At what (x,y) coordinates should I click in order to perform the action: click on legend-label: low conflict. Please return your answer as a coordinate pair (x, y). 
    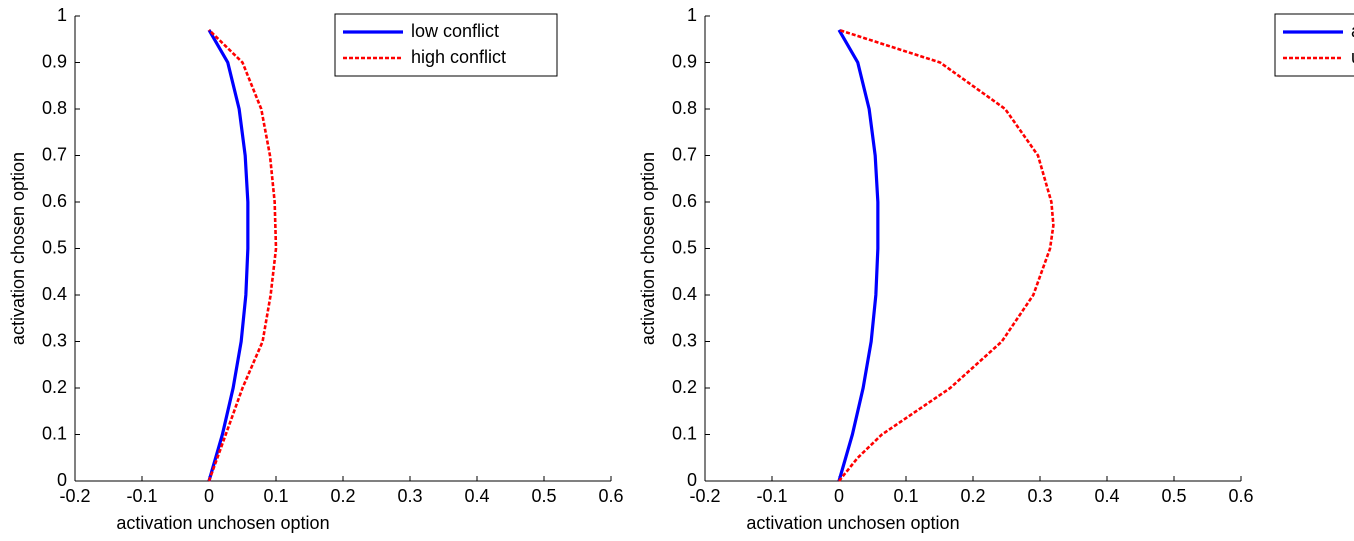
    Looking at the image, I should click on (455, 31).